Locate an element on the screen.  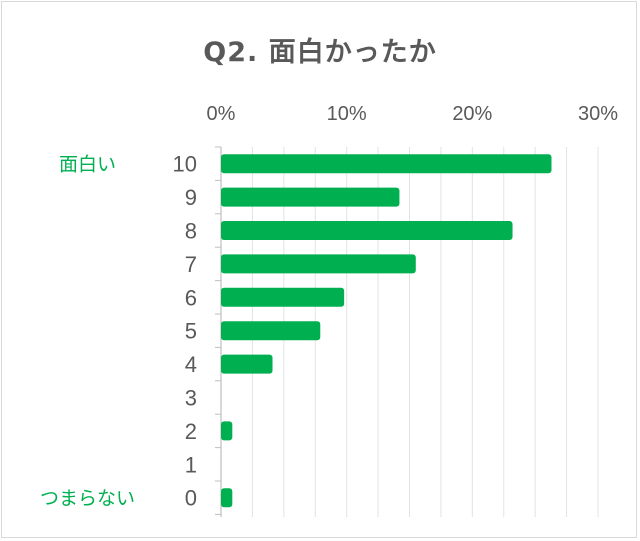
y-tick-label: 7 is located at coordinates (191, 264).